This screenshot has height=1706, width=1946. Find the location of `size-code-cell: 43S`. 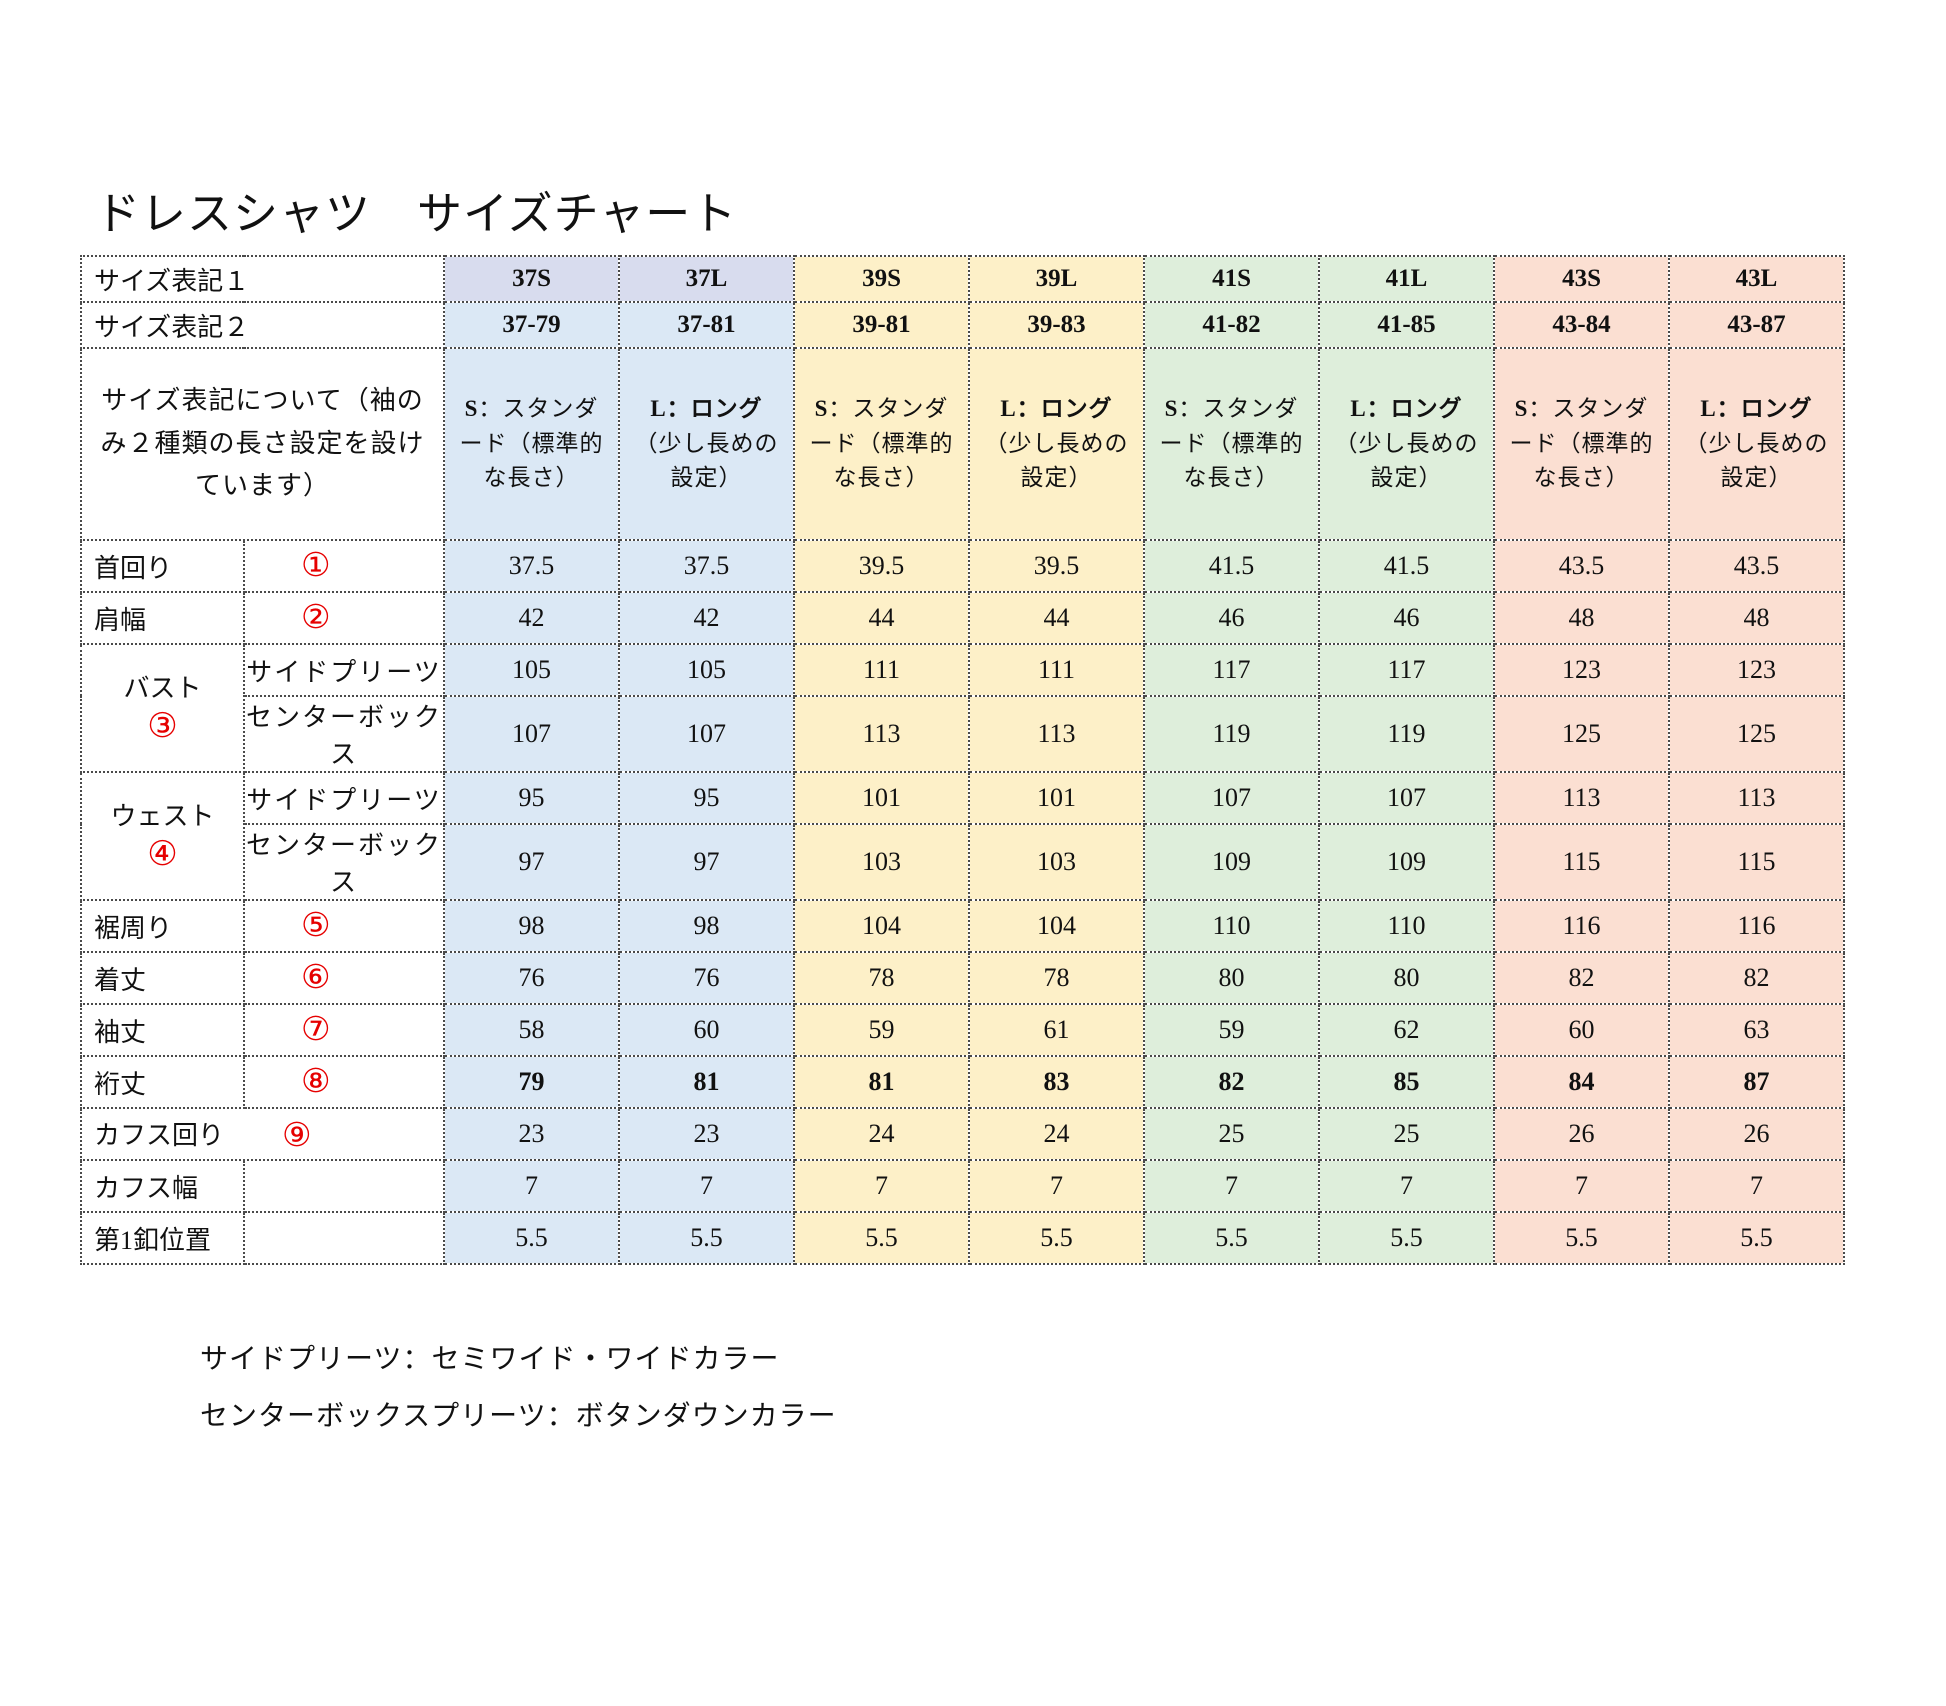

size-code-cell: 43S is located at coordinates (1582, 279).